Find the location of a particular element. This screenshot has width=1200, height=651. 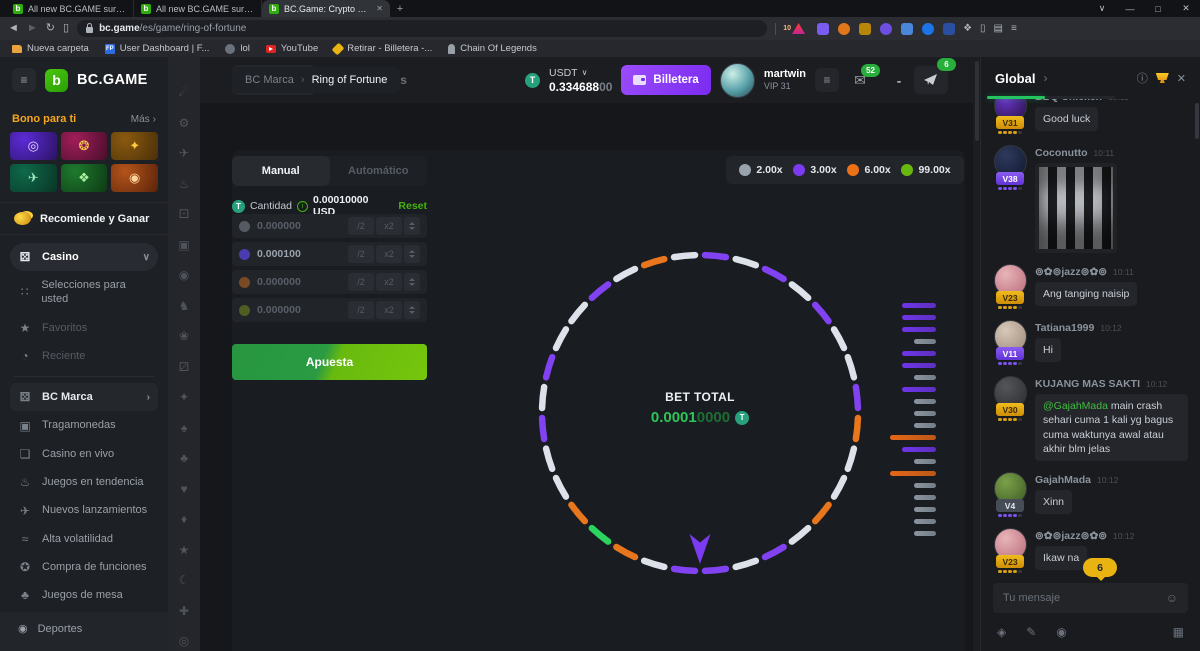

sidebar-item-favoritos: ★ Favoritos is located at coordinates (84, 328).